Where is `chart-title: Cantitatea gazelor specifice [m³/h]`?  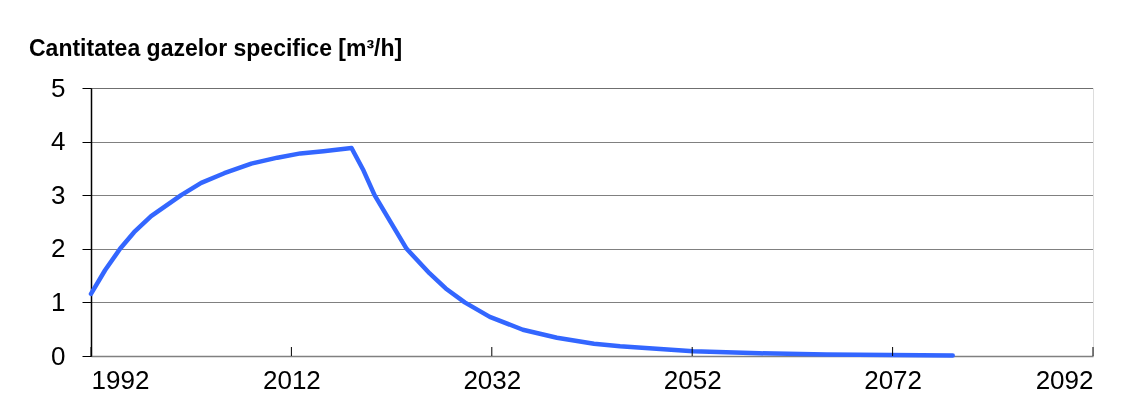
chart-title: Cantitatea gazelor specifice [m³/h] is located at coordinates (216, 48).